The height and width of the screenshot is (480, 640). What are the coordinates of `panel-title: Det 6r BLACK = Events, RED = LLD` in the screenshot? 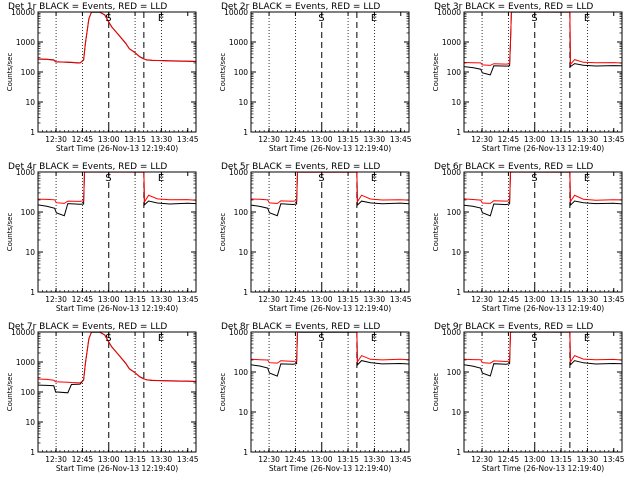 It's located at (513, 167).